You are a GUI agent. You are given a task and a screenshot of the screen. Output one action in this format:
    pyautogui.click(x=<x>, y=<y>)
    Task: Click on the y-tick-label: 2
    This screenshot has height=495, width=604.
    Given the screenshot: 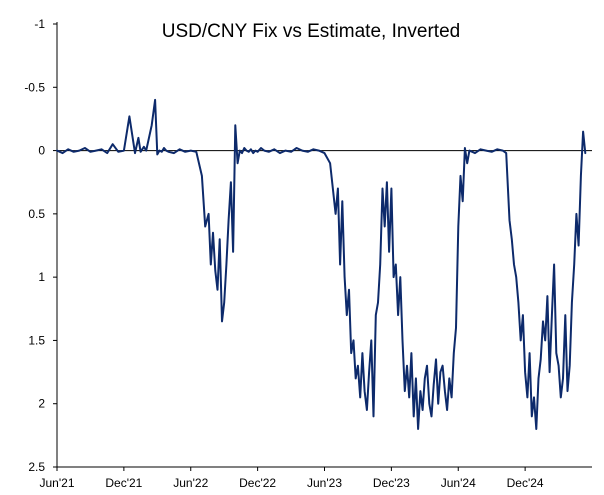 What is the action you would take?
    pyautogui.click(x=41, y=404)
    